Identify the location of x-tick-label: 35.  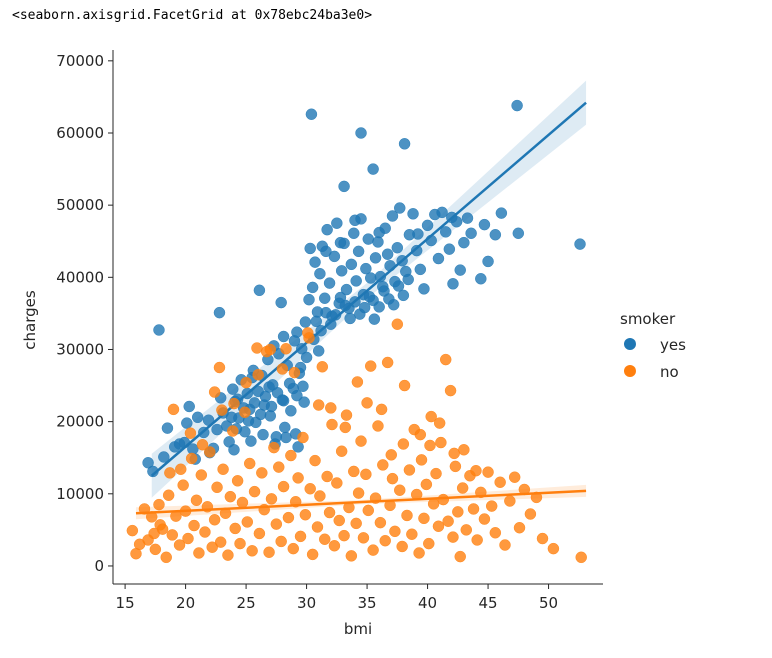
(367, 603).